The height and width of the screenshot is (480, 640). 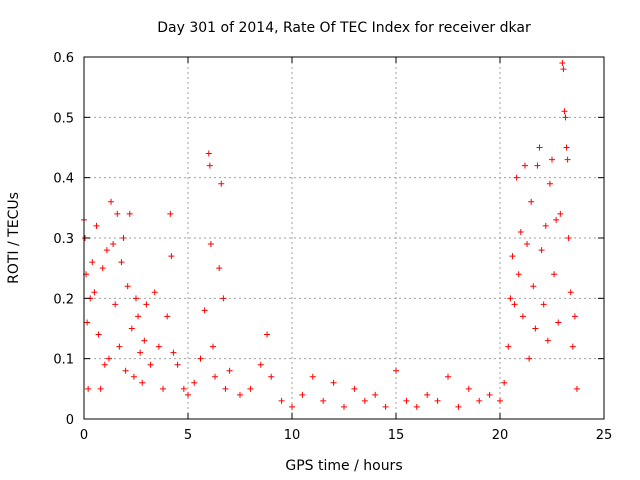 What do you see at coordinates (604, 435) in the screenshot?
I see `x-tick-label: 25` at bounding box center [604, 435].